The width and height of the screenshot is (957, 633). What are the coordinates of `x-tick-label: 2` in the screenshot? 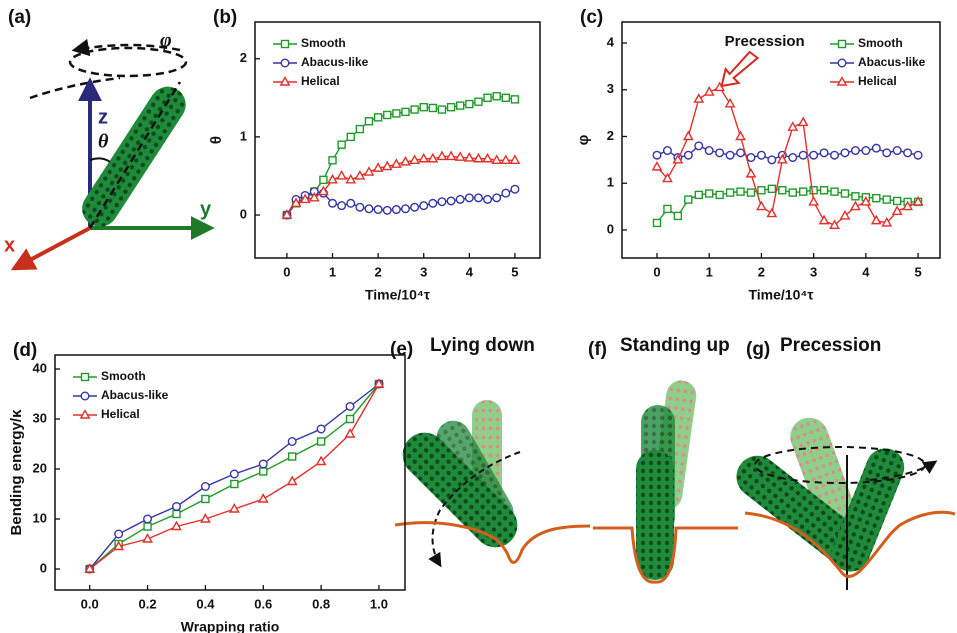 It's located at (761, 271).